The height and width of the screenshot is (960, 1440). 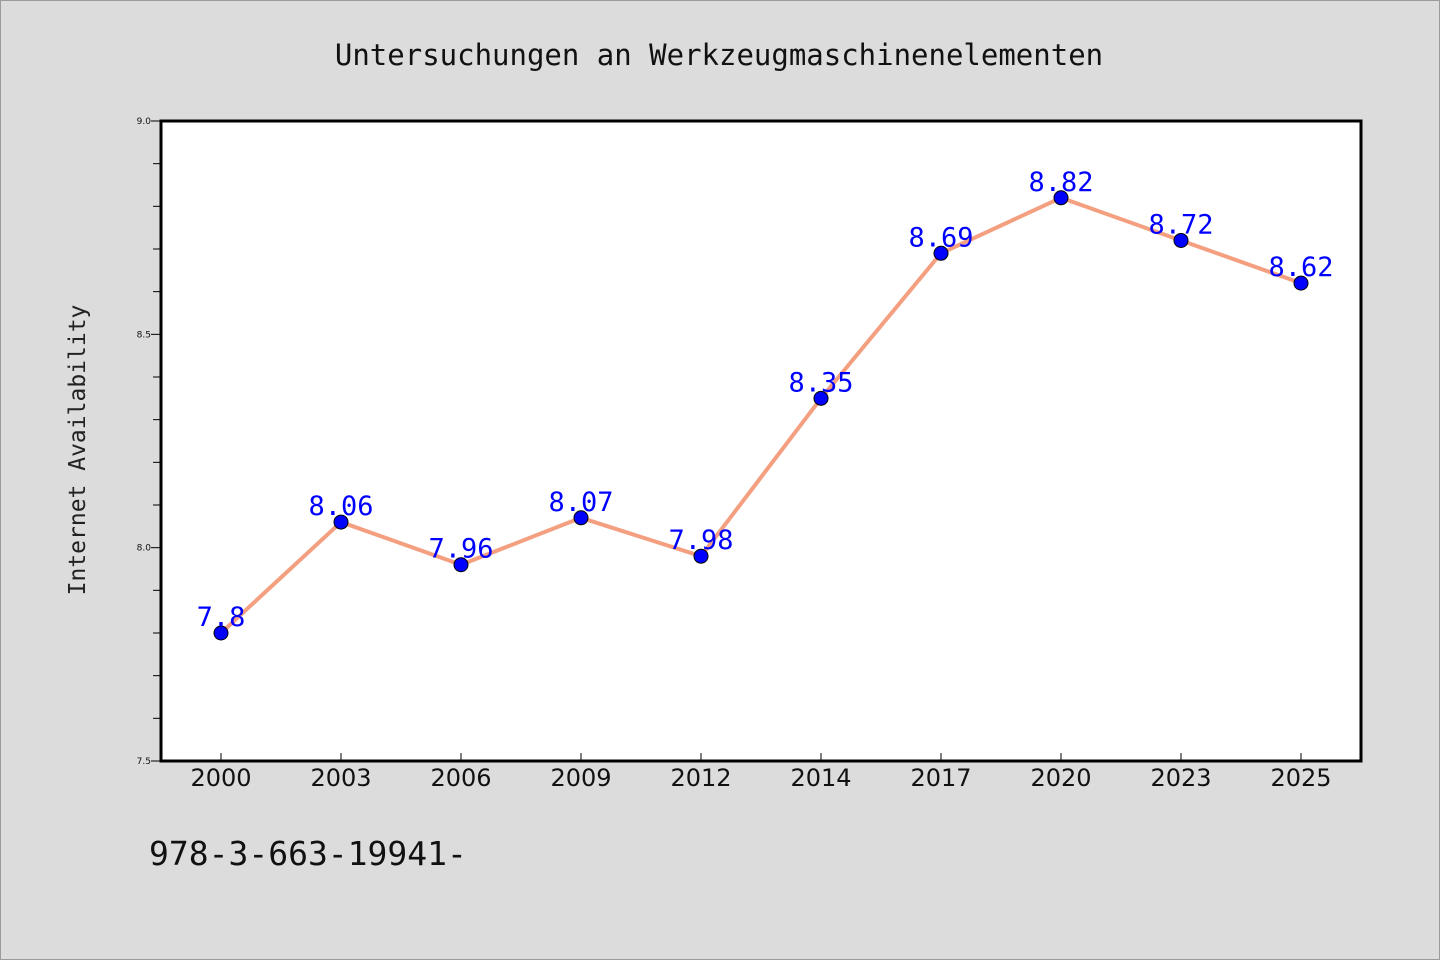 I want to click on x-tick-label: 2014, so click(x=820, y=778).